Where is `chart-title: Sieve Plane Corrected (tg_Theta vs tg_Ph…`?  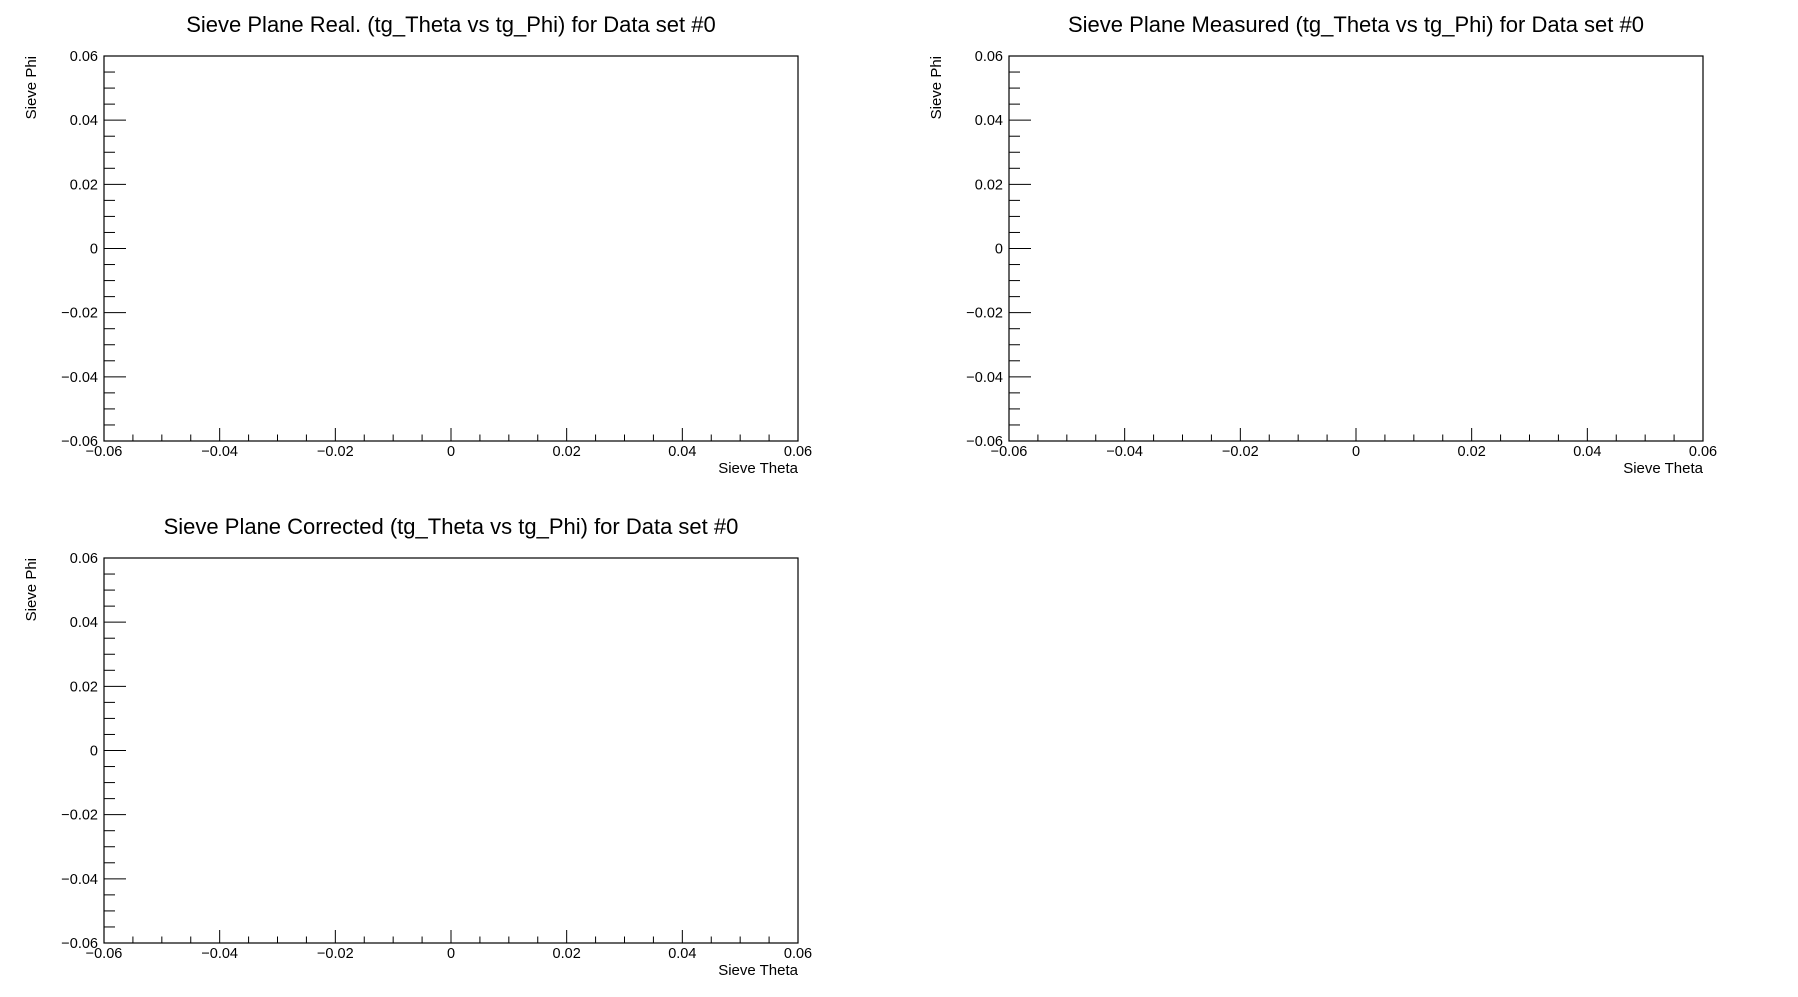
chart-title: Sieve Plane Corrected (tg_Theta vs tg_Ph… is located at coordinates (451, 526).